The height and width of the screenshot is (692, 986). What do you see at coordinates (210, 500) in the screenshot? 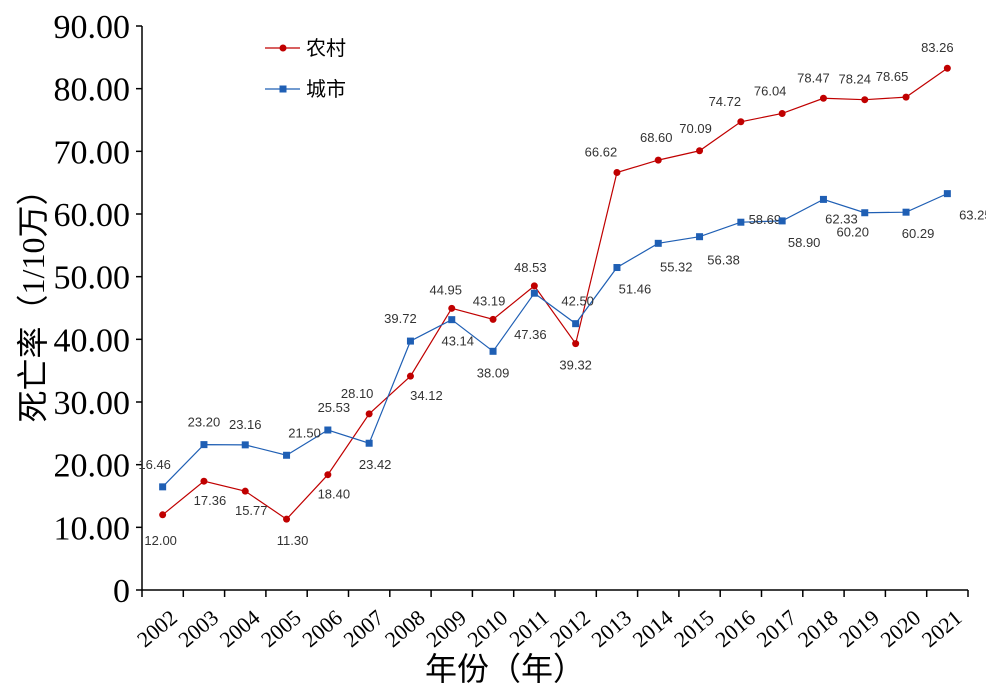
I see `data-label: 17.36` at bounding box center [210, 500].